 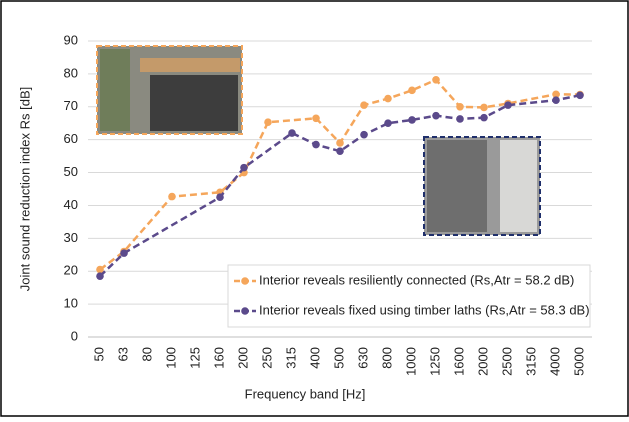 What do you see at coordinates (170, 358) in the screenshot?
I see `x-tick-label: 100` at bounding box center [170, 358].